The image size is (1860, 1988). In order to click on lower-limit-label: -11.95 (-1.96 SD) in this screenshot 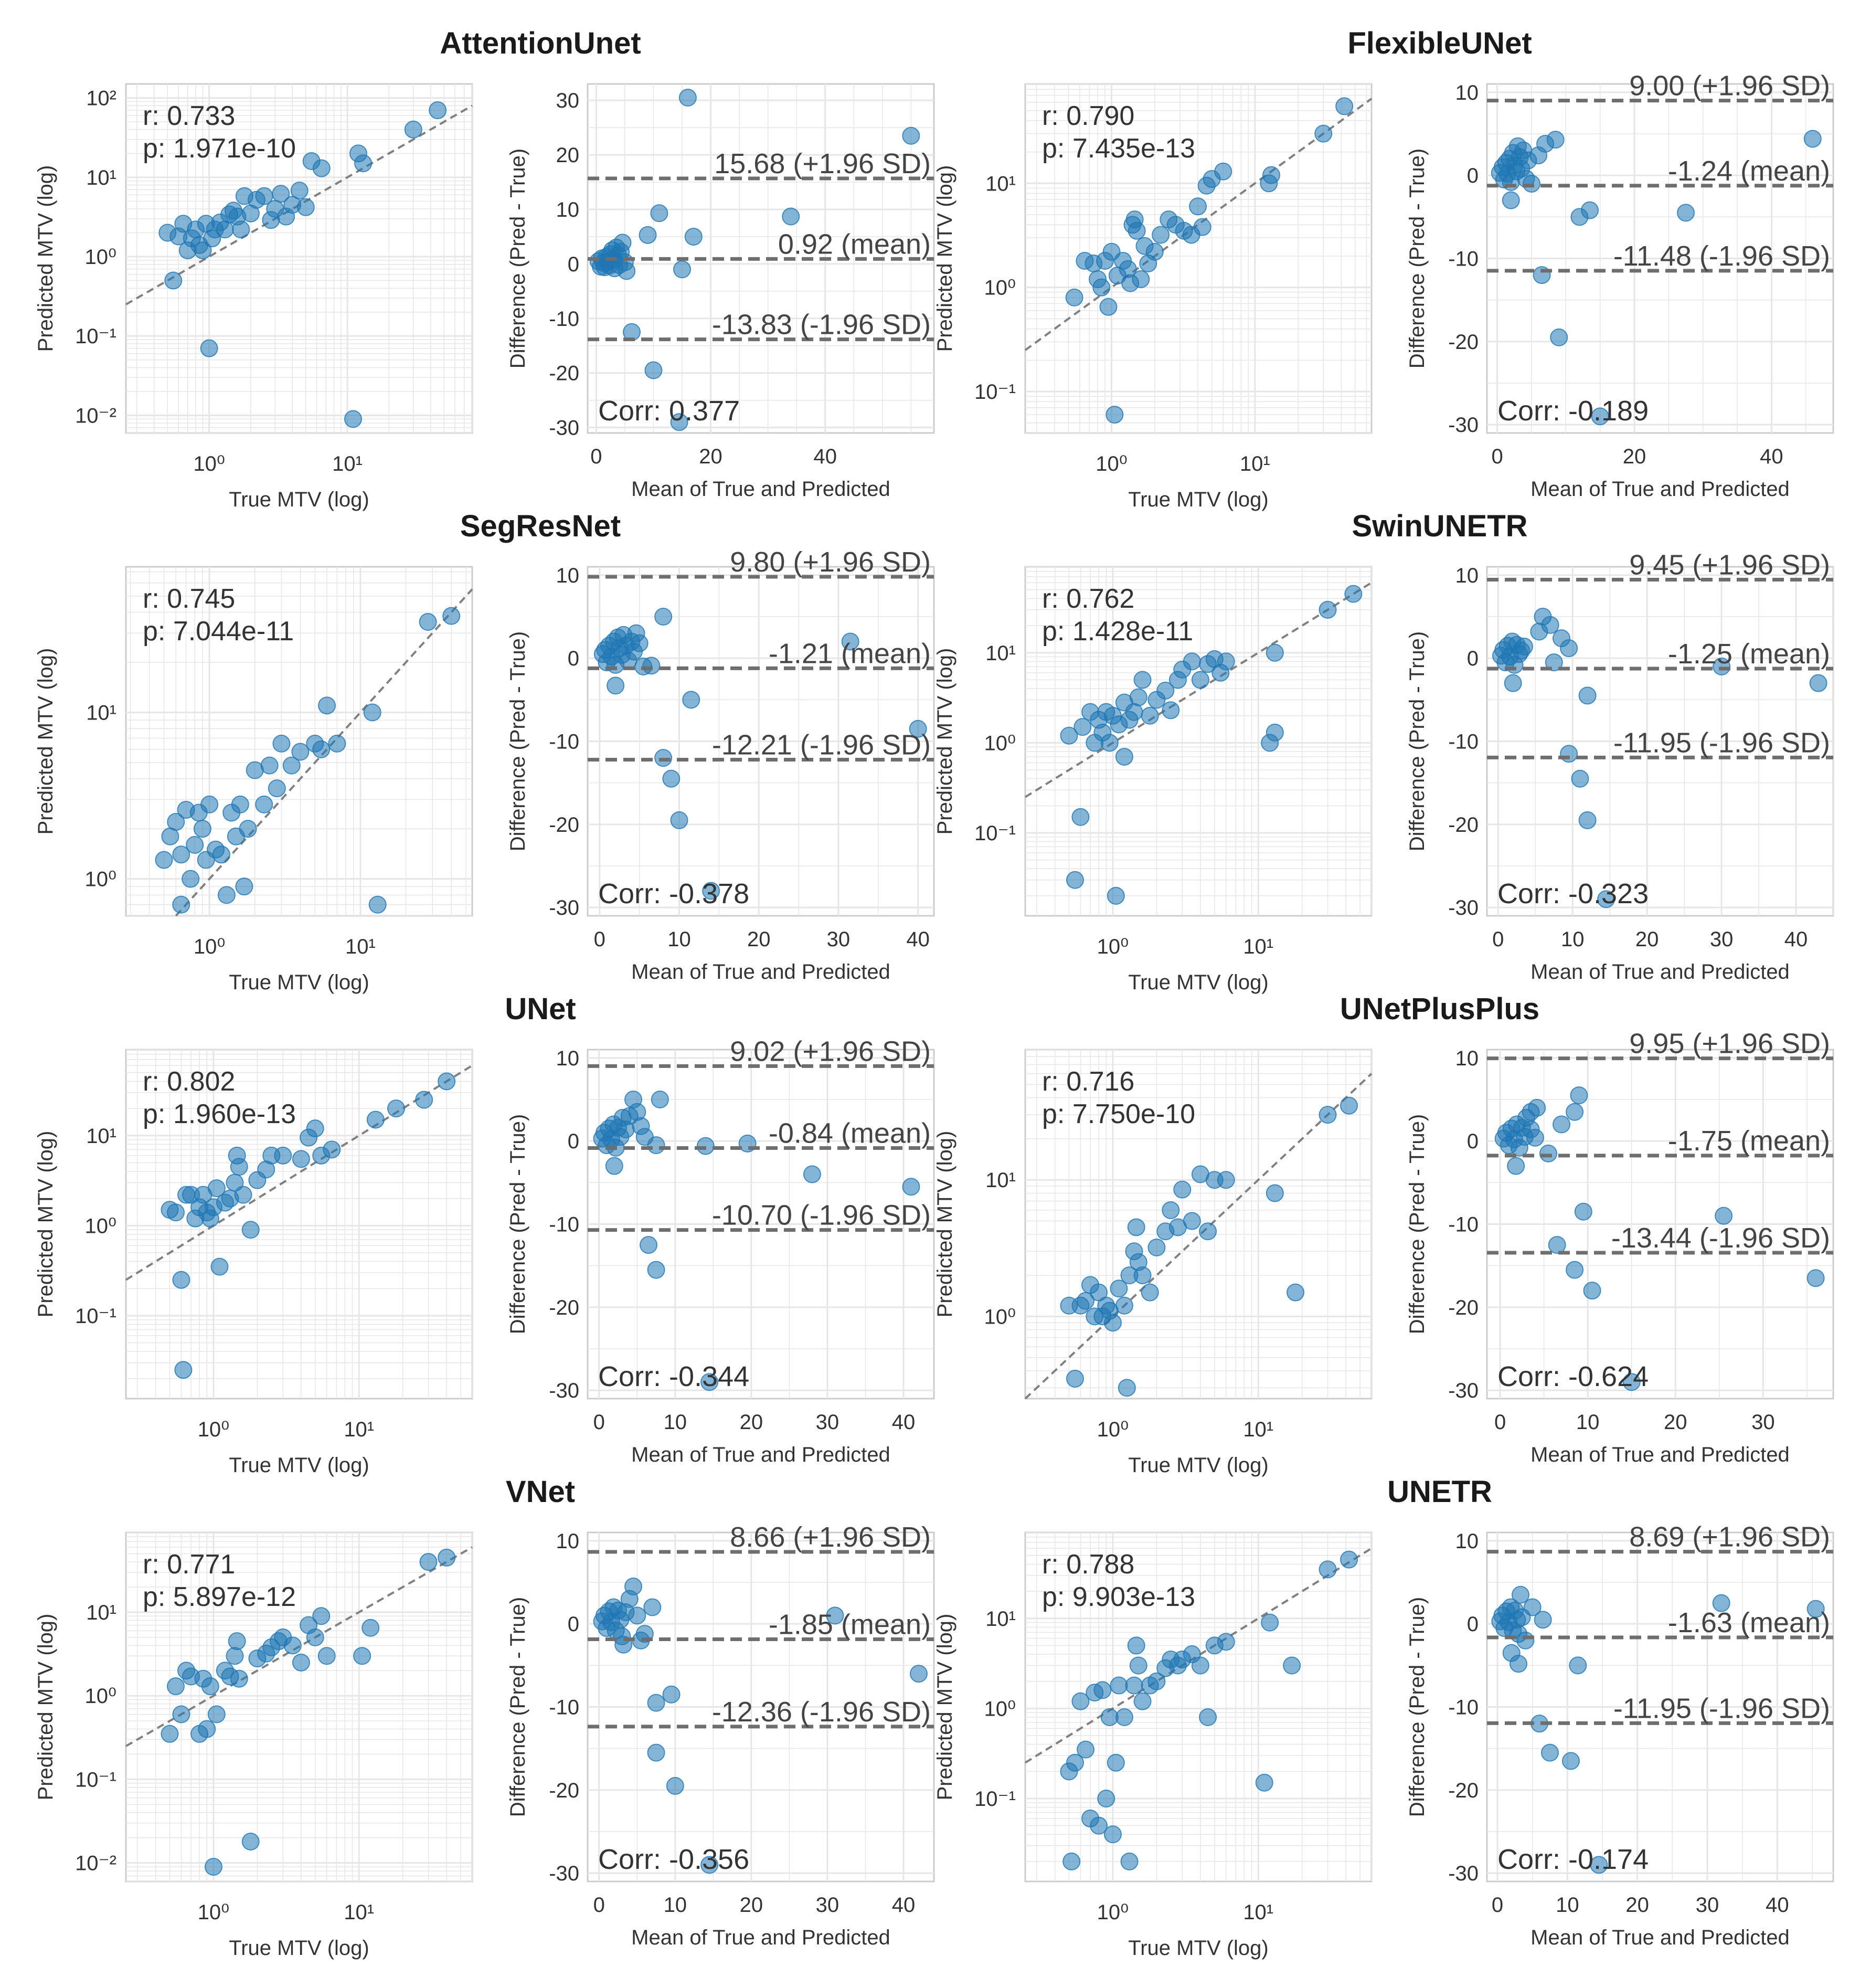, I will do `click(1721, 1708)`.